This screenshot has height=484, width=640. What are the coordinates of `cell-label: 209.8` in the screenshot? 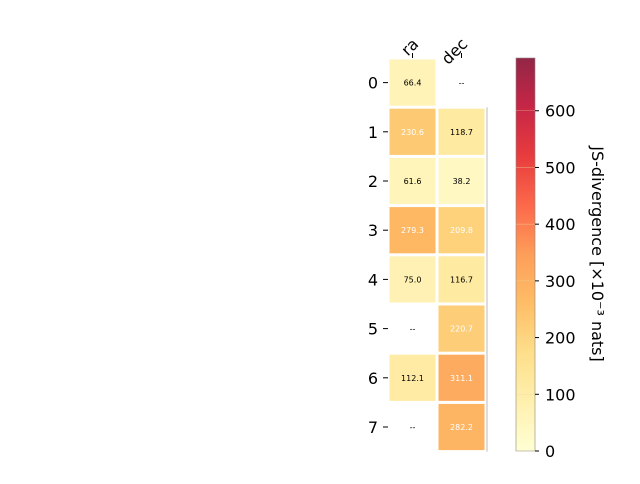 It's located at (461, 230).